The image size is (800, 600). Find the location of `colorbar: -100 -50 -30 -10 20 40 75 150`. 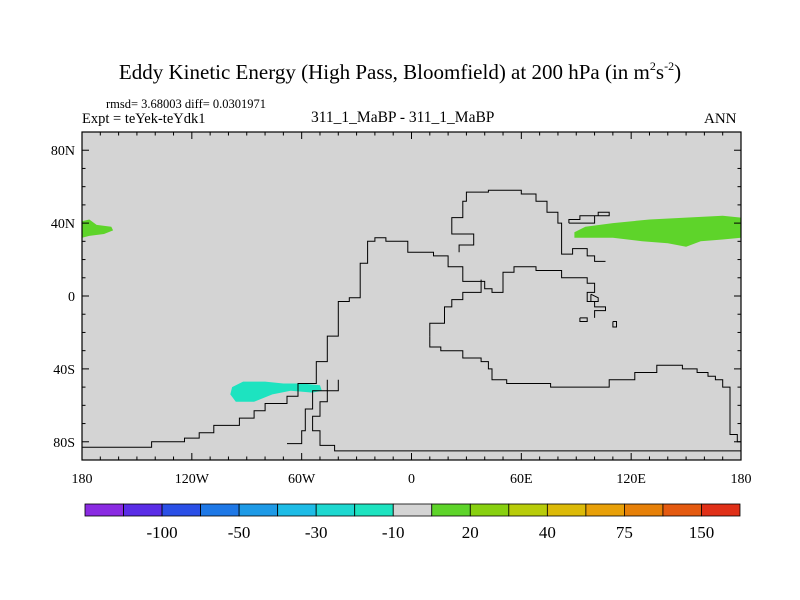

colorbar: -100 -50 -30 -10 20 40 75 150 is located at coordinates (412, 522).